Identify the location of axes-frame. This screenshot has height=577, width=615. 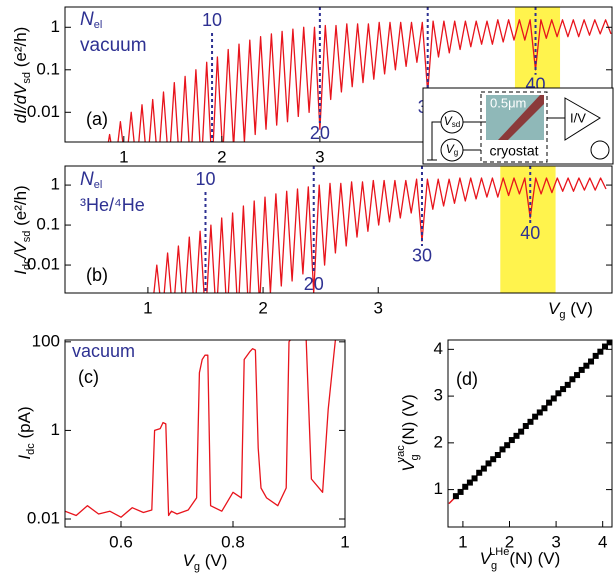
(530, 433).